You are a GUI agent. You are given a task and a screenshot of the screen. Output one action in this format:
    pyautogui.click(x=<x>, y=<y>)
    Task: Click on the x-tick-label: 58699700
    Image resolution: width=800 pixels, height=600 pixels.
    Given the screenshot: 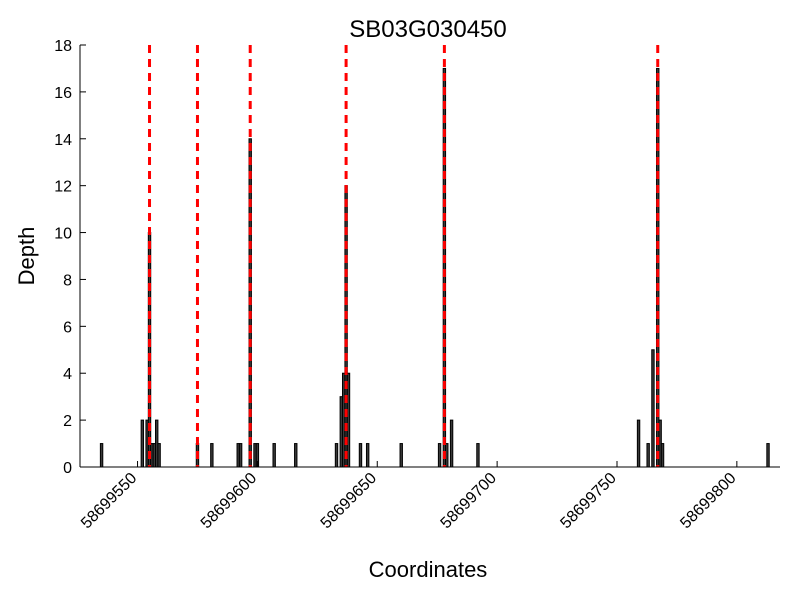 What is the action you would take?
    pyautogui.click(x=469, y=501)
    